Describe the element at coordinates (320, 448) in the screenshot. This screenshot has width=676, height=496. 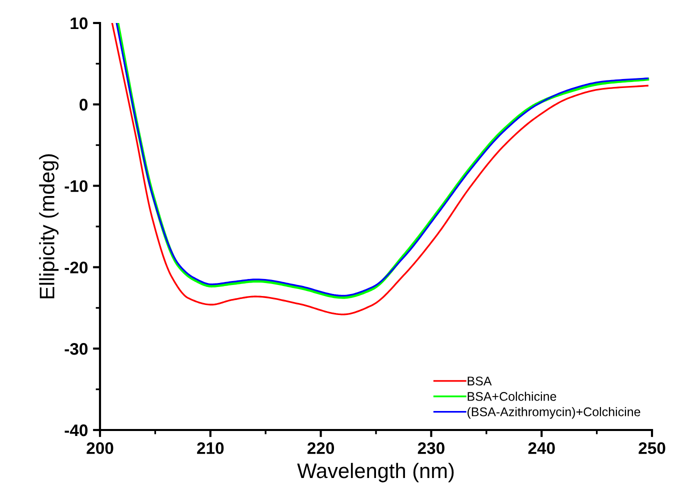
I see `x-tick-label: 220` at that location.